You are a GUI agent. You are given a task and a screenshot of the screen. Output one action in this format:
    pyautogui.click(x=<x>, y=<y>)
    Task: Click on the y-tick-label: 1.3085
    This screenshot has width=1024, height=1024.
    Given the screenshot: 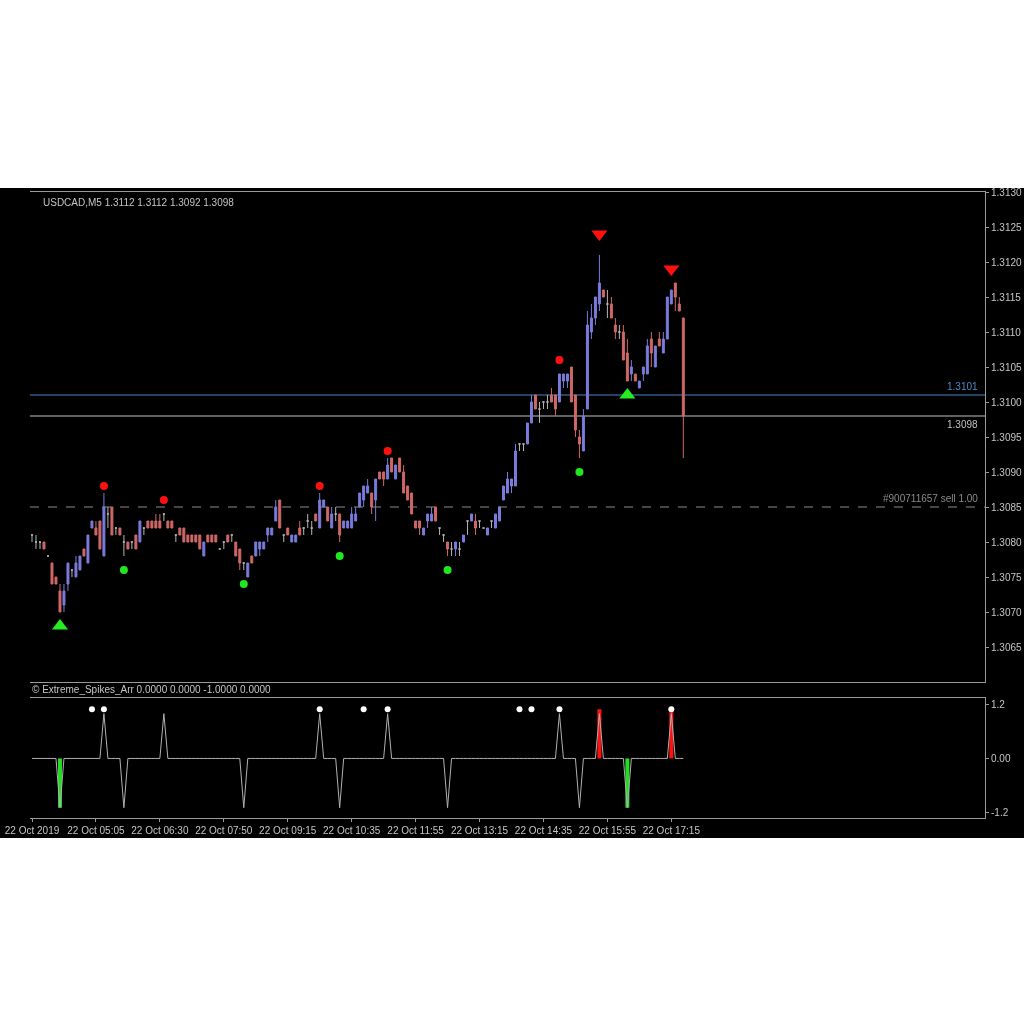 What is the action you would take?
    pyautogui.click(x=1007, y=507)
    